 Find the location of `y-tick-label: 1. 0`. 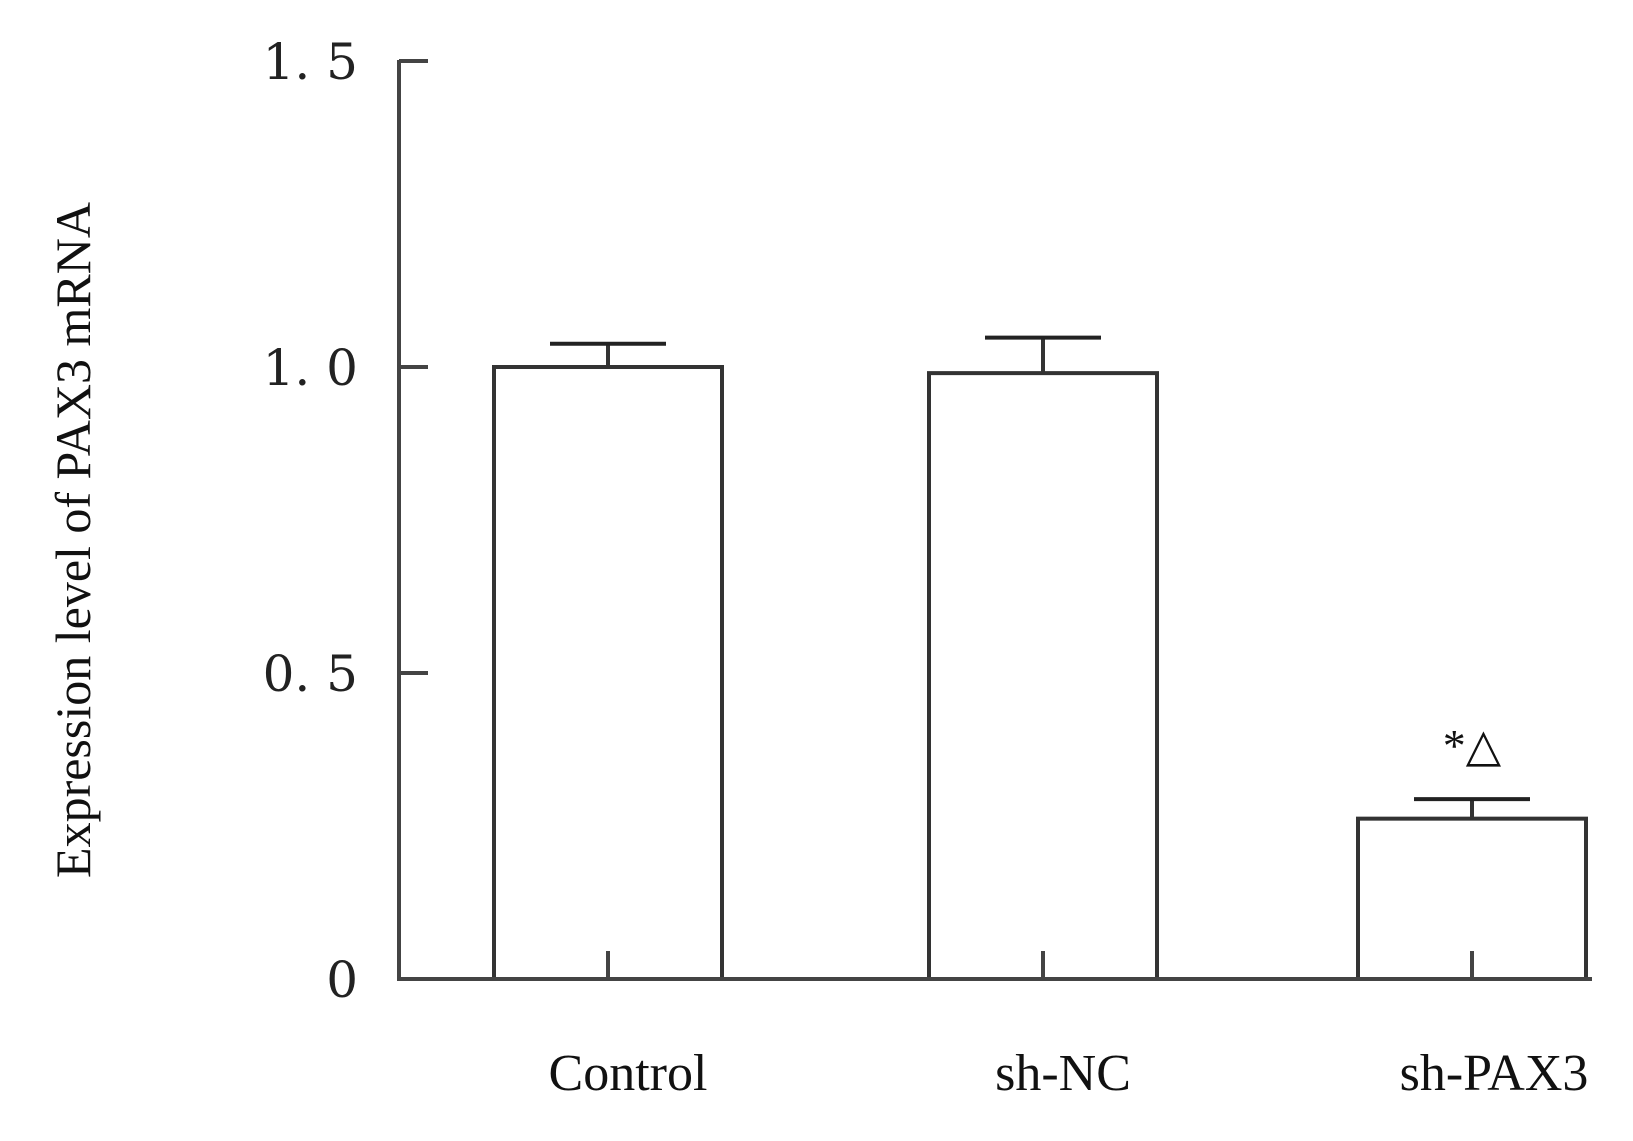

y-tick-label: 1. 0 is located at coordinates (310, 368).